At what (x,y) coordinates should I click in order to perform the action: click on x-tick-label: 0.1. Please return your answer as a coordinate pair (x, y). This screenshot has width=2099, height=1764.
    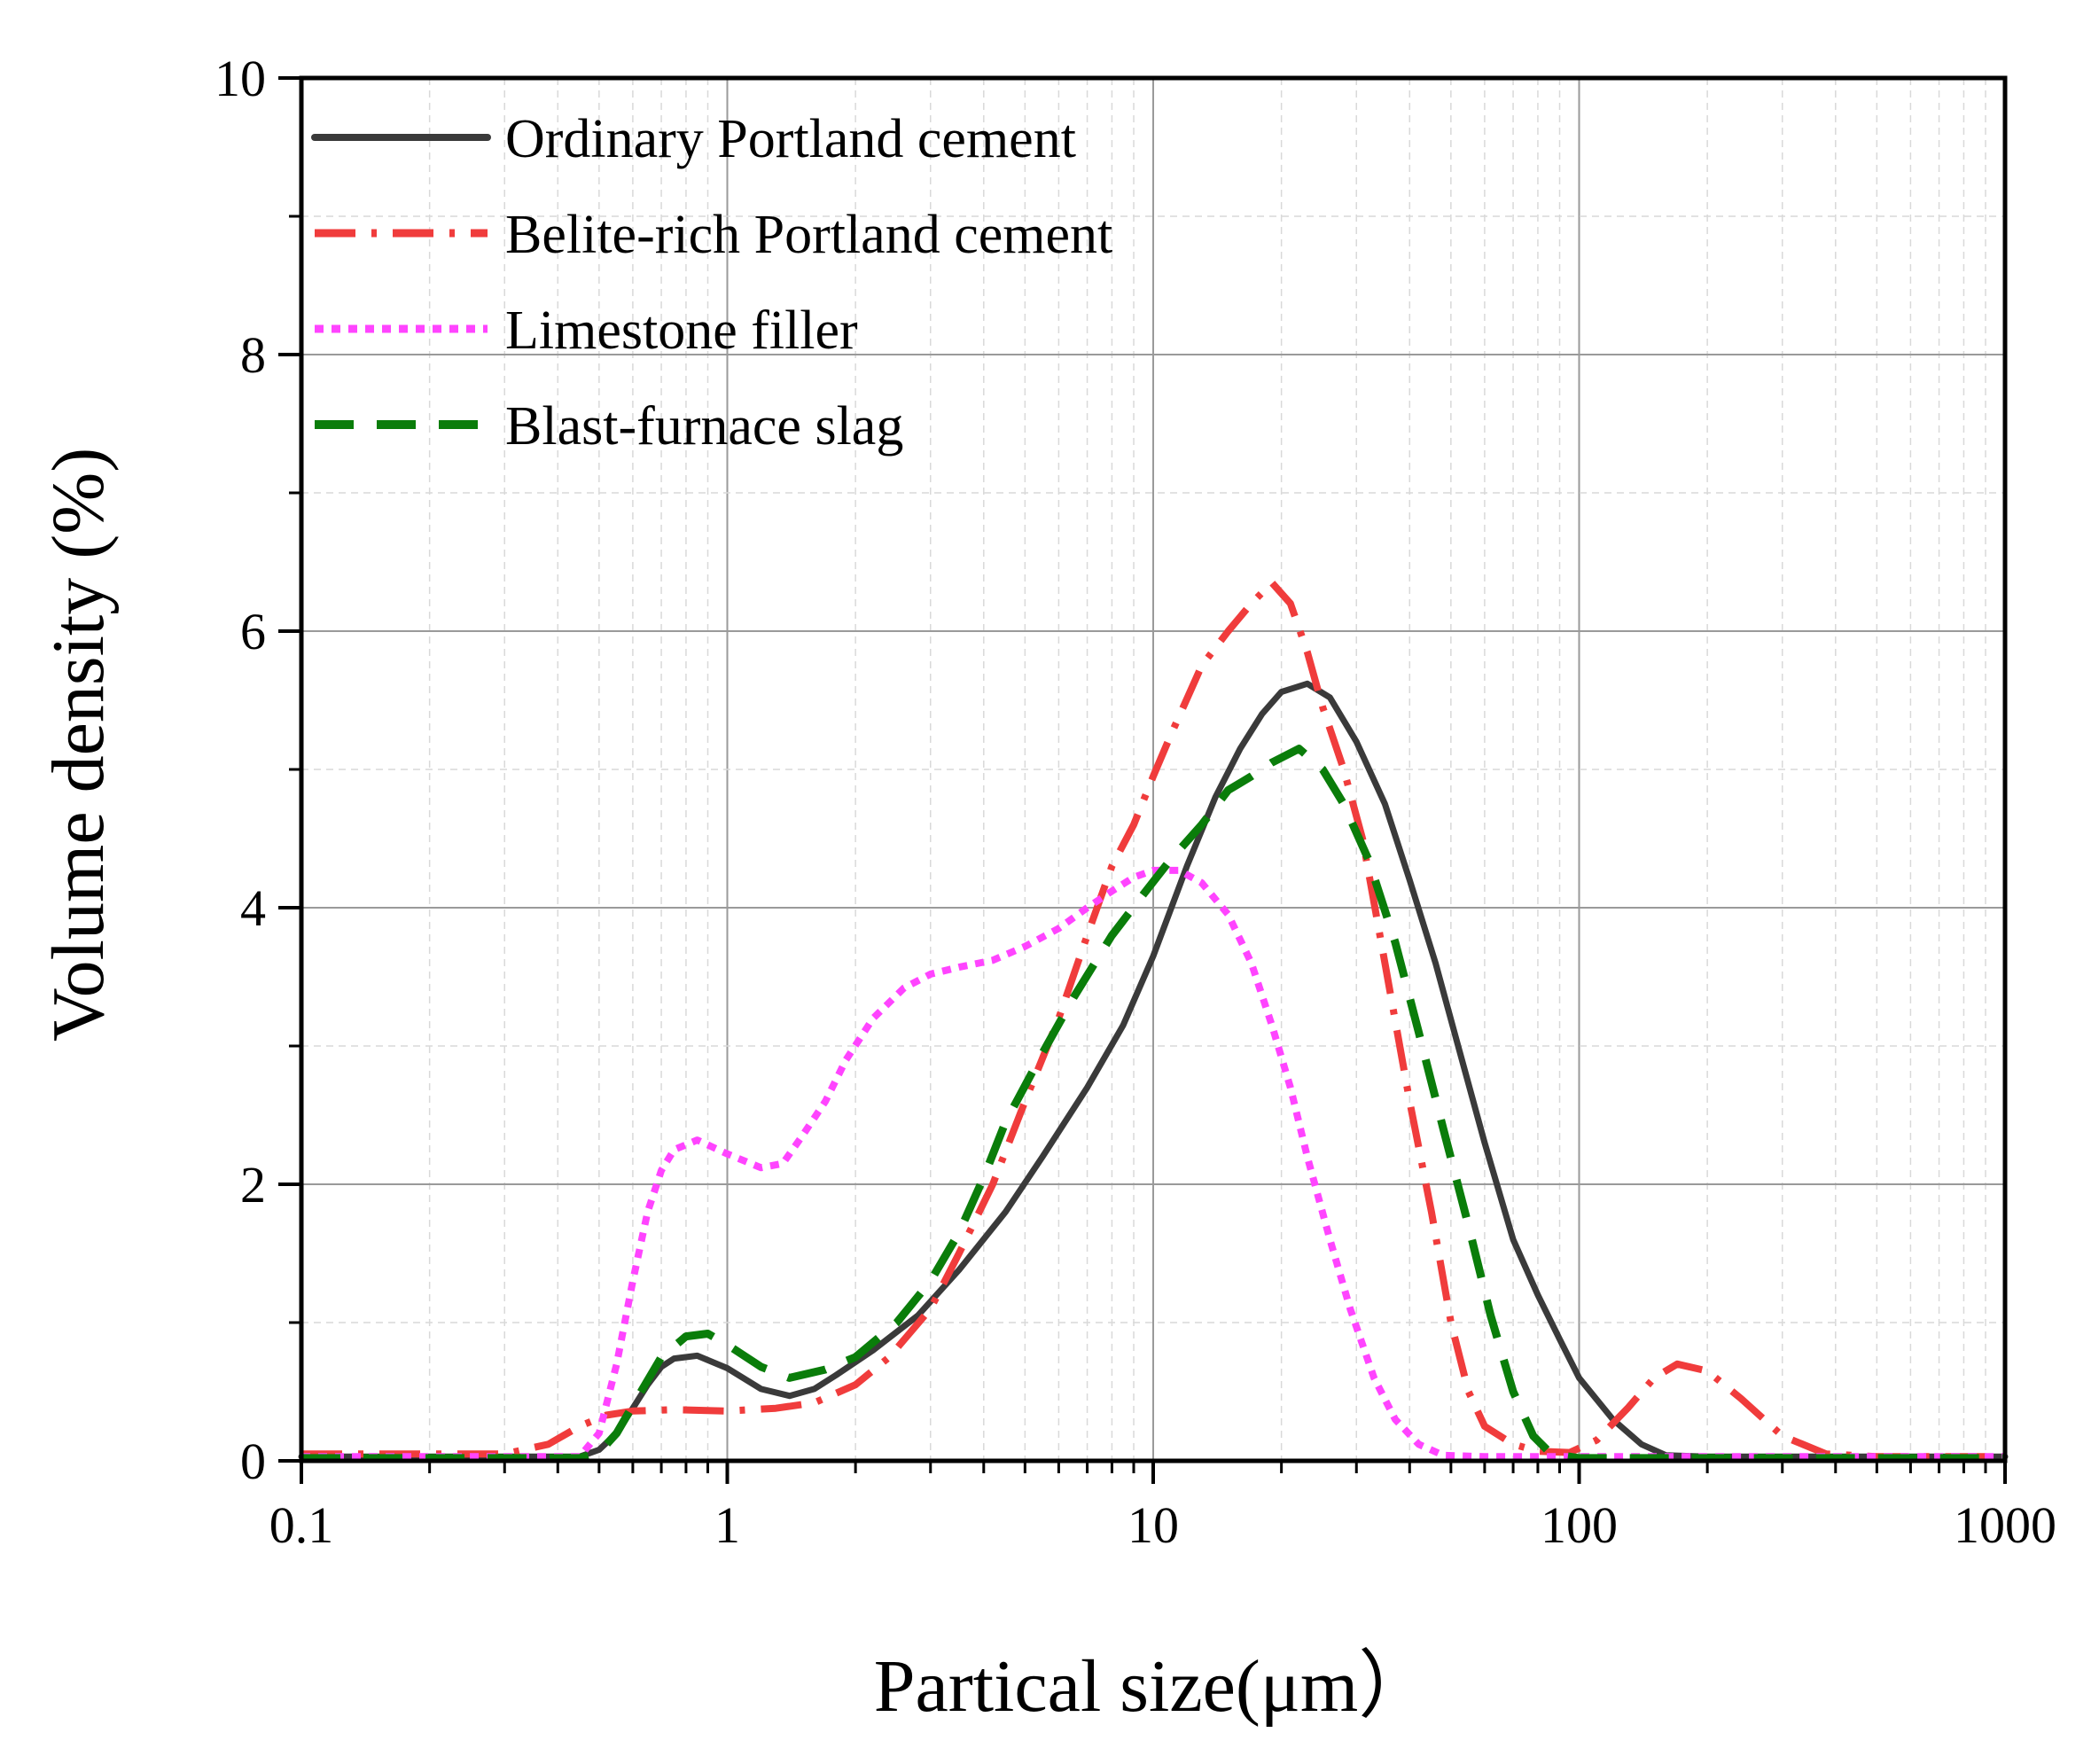
    Looking at the image, I should click on (301, 1525).